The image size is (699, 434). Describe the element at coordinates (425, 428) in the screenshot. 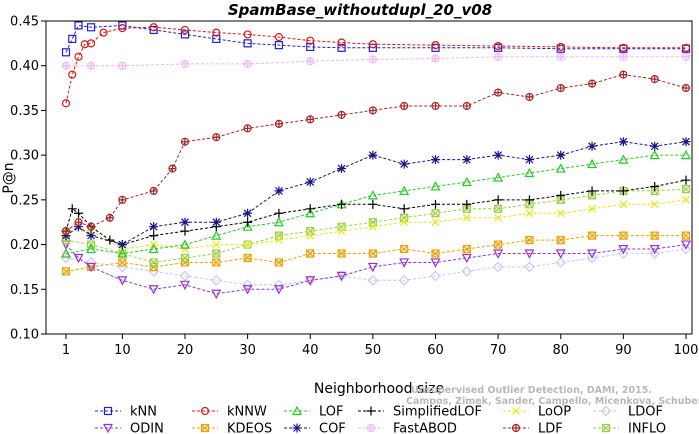

I see `legend-label: FastABOD` at that location.